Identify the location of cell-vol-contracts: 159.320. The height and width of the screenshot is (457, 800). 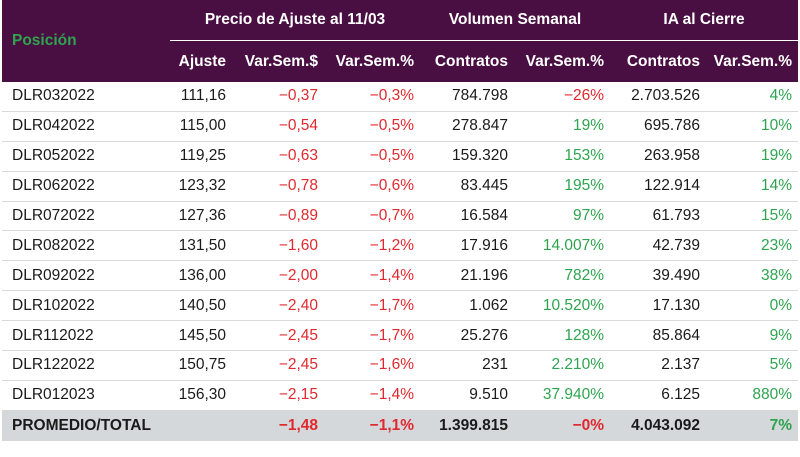
(467, 156).